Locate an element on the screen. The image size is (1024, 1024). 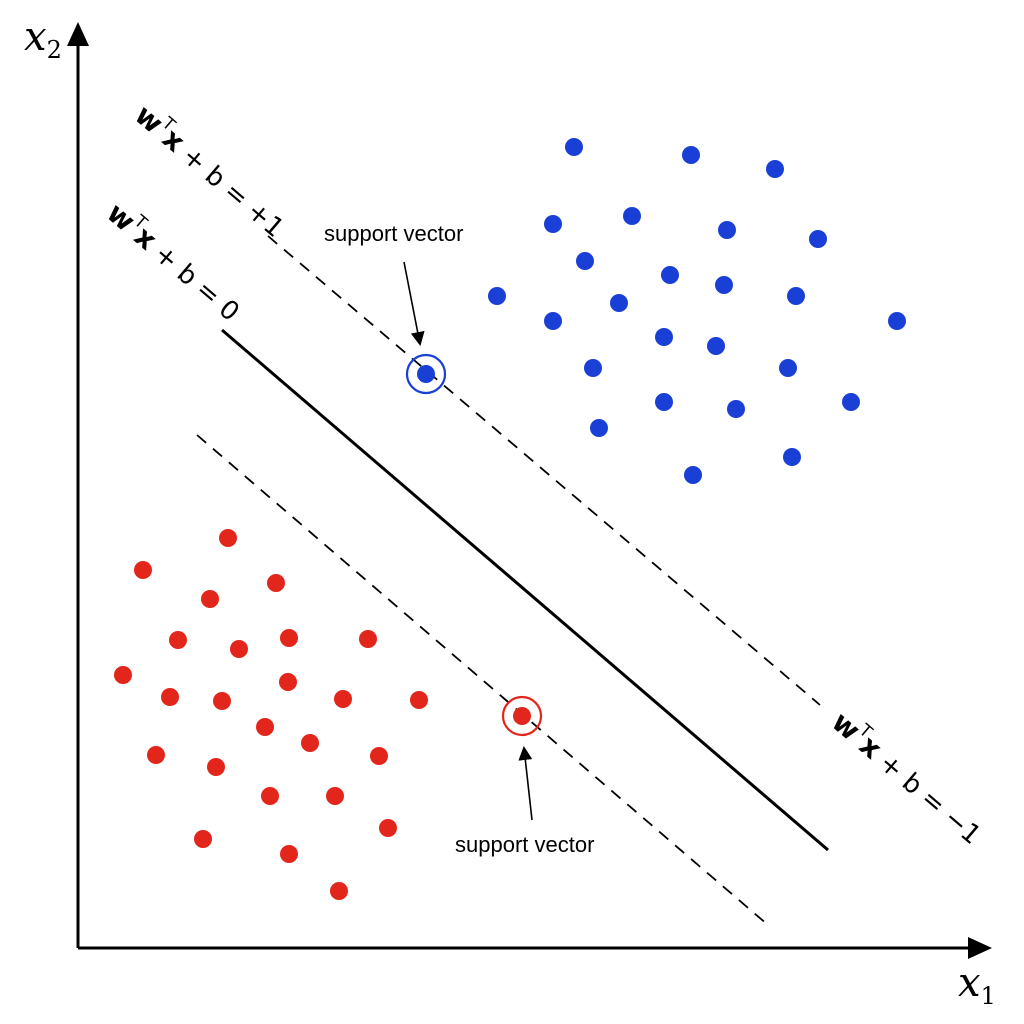
x-axis-arrowhead is located at coordinates (980, 948).